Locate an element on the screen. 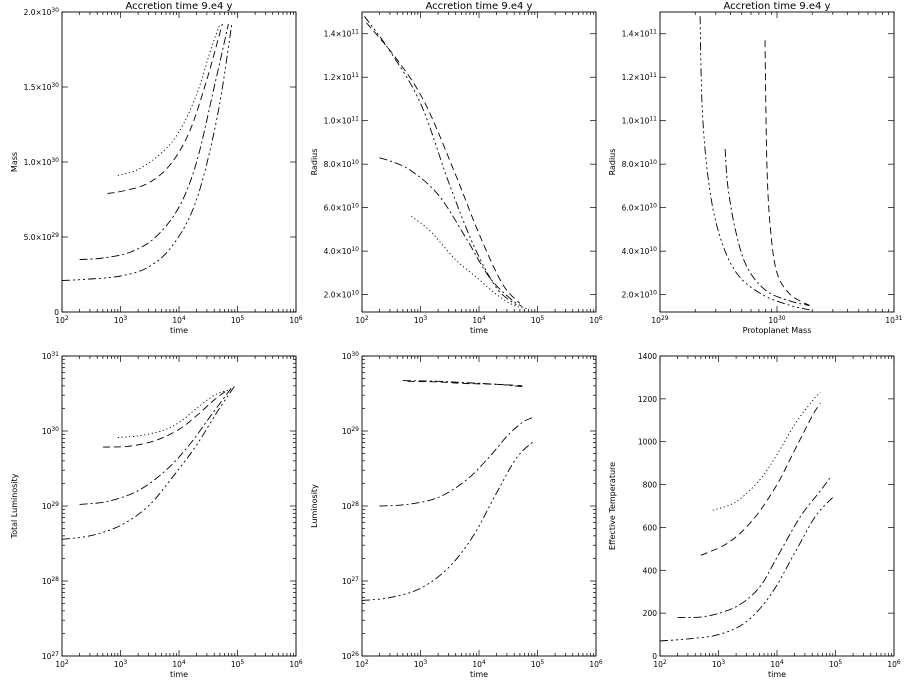 This screenshot has height=684, width=906. y-tick-label: 200 is located at coordinates (650, 613).